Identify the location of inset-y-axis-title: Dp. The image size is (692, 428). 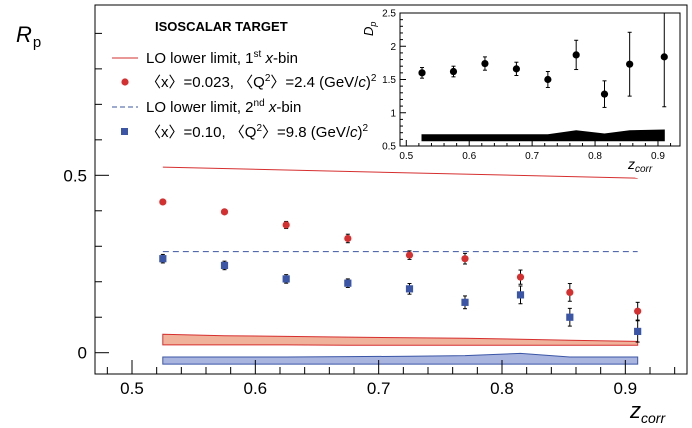
(369, 29).